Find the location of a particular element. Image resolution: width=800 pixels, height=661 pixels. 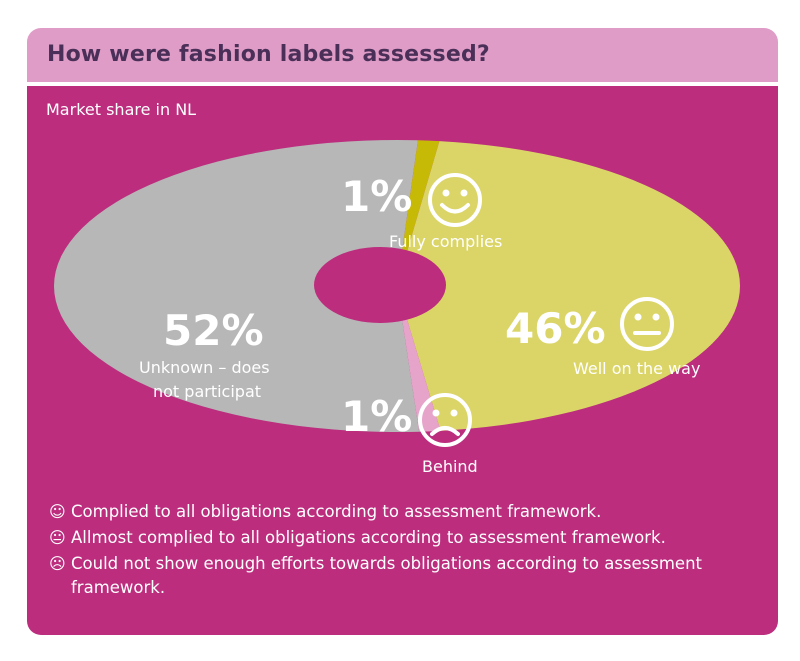

title-divider is located at coordinates (402, 84).